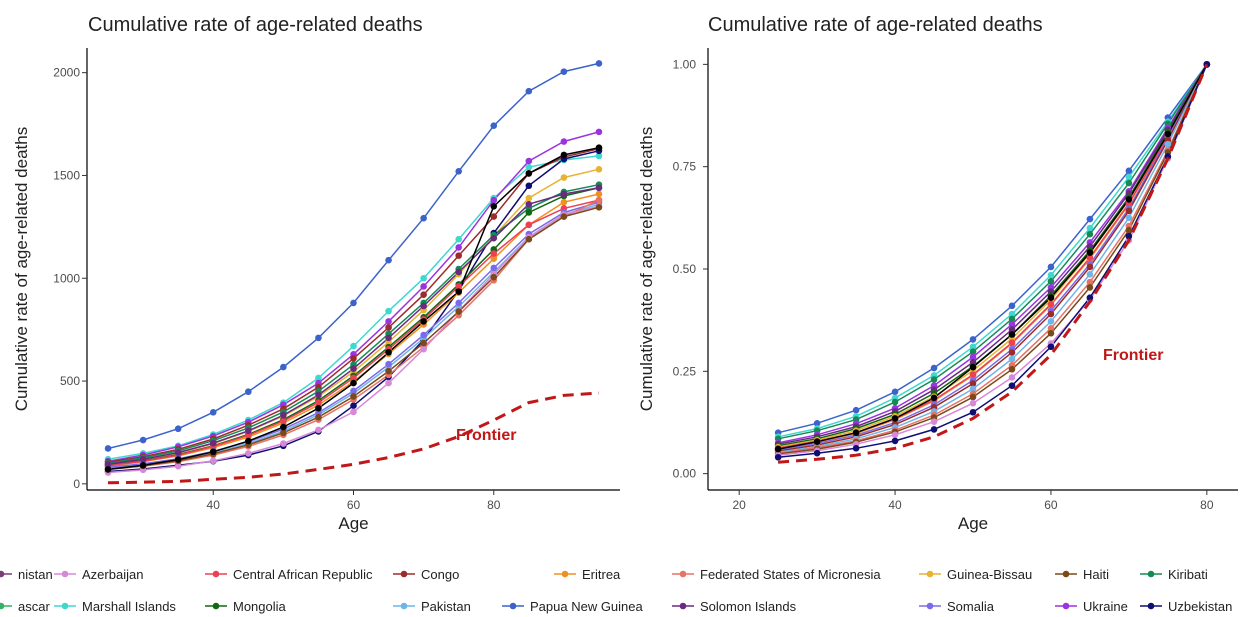 This screenshot has height=617, width=1251. What do you see at coordinates (685, 474) in the screenshot?
I see `y-tick-label: 0.00` at bounding box center [685, 474].